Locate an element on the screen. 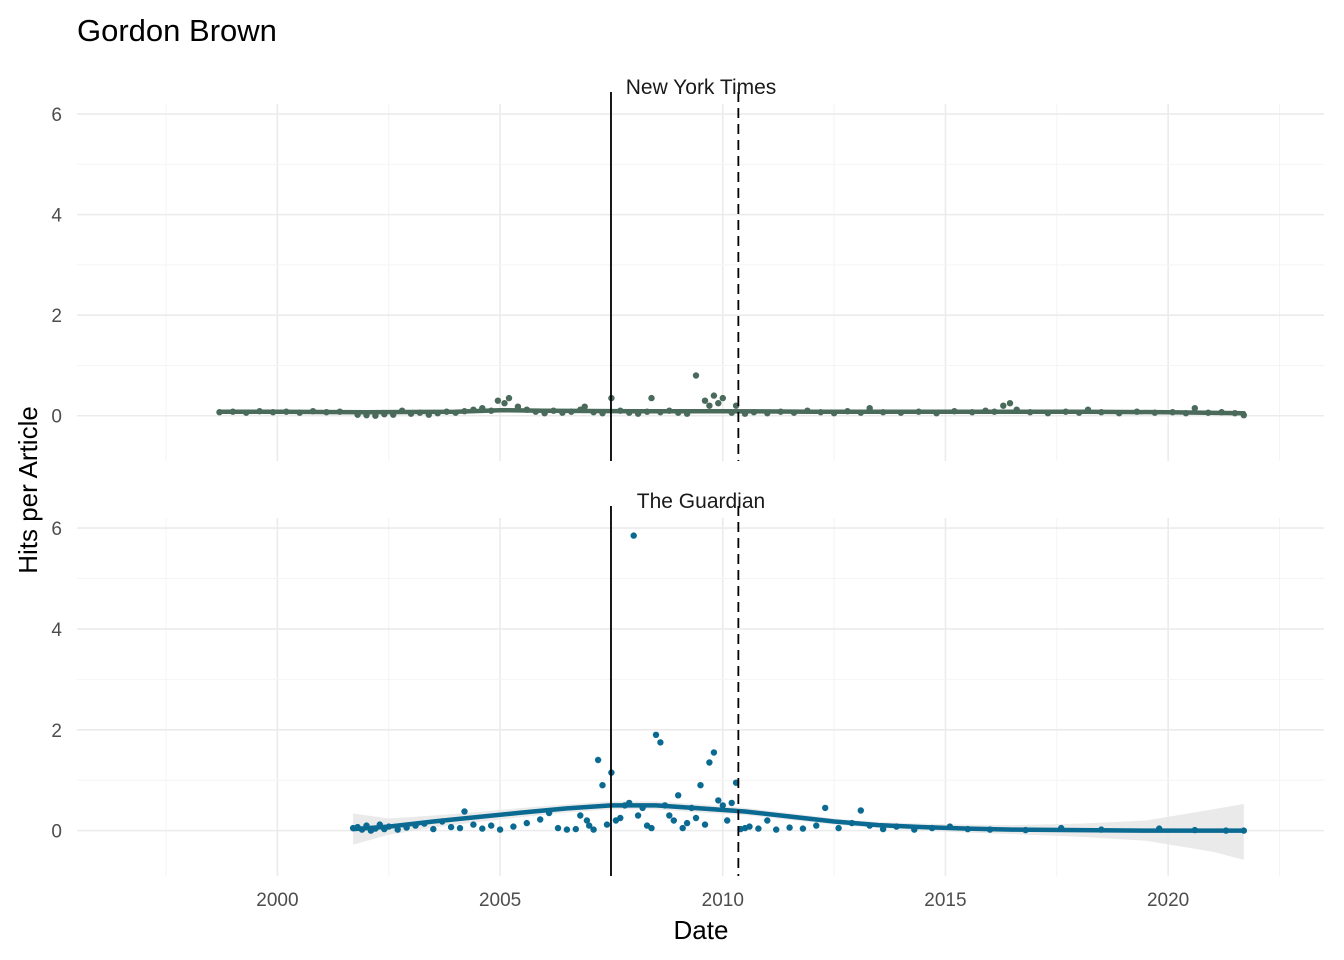 The width and height of the screenshot is (1344, 960). x-axis-title: Date is located at coordinates (701, 930).